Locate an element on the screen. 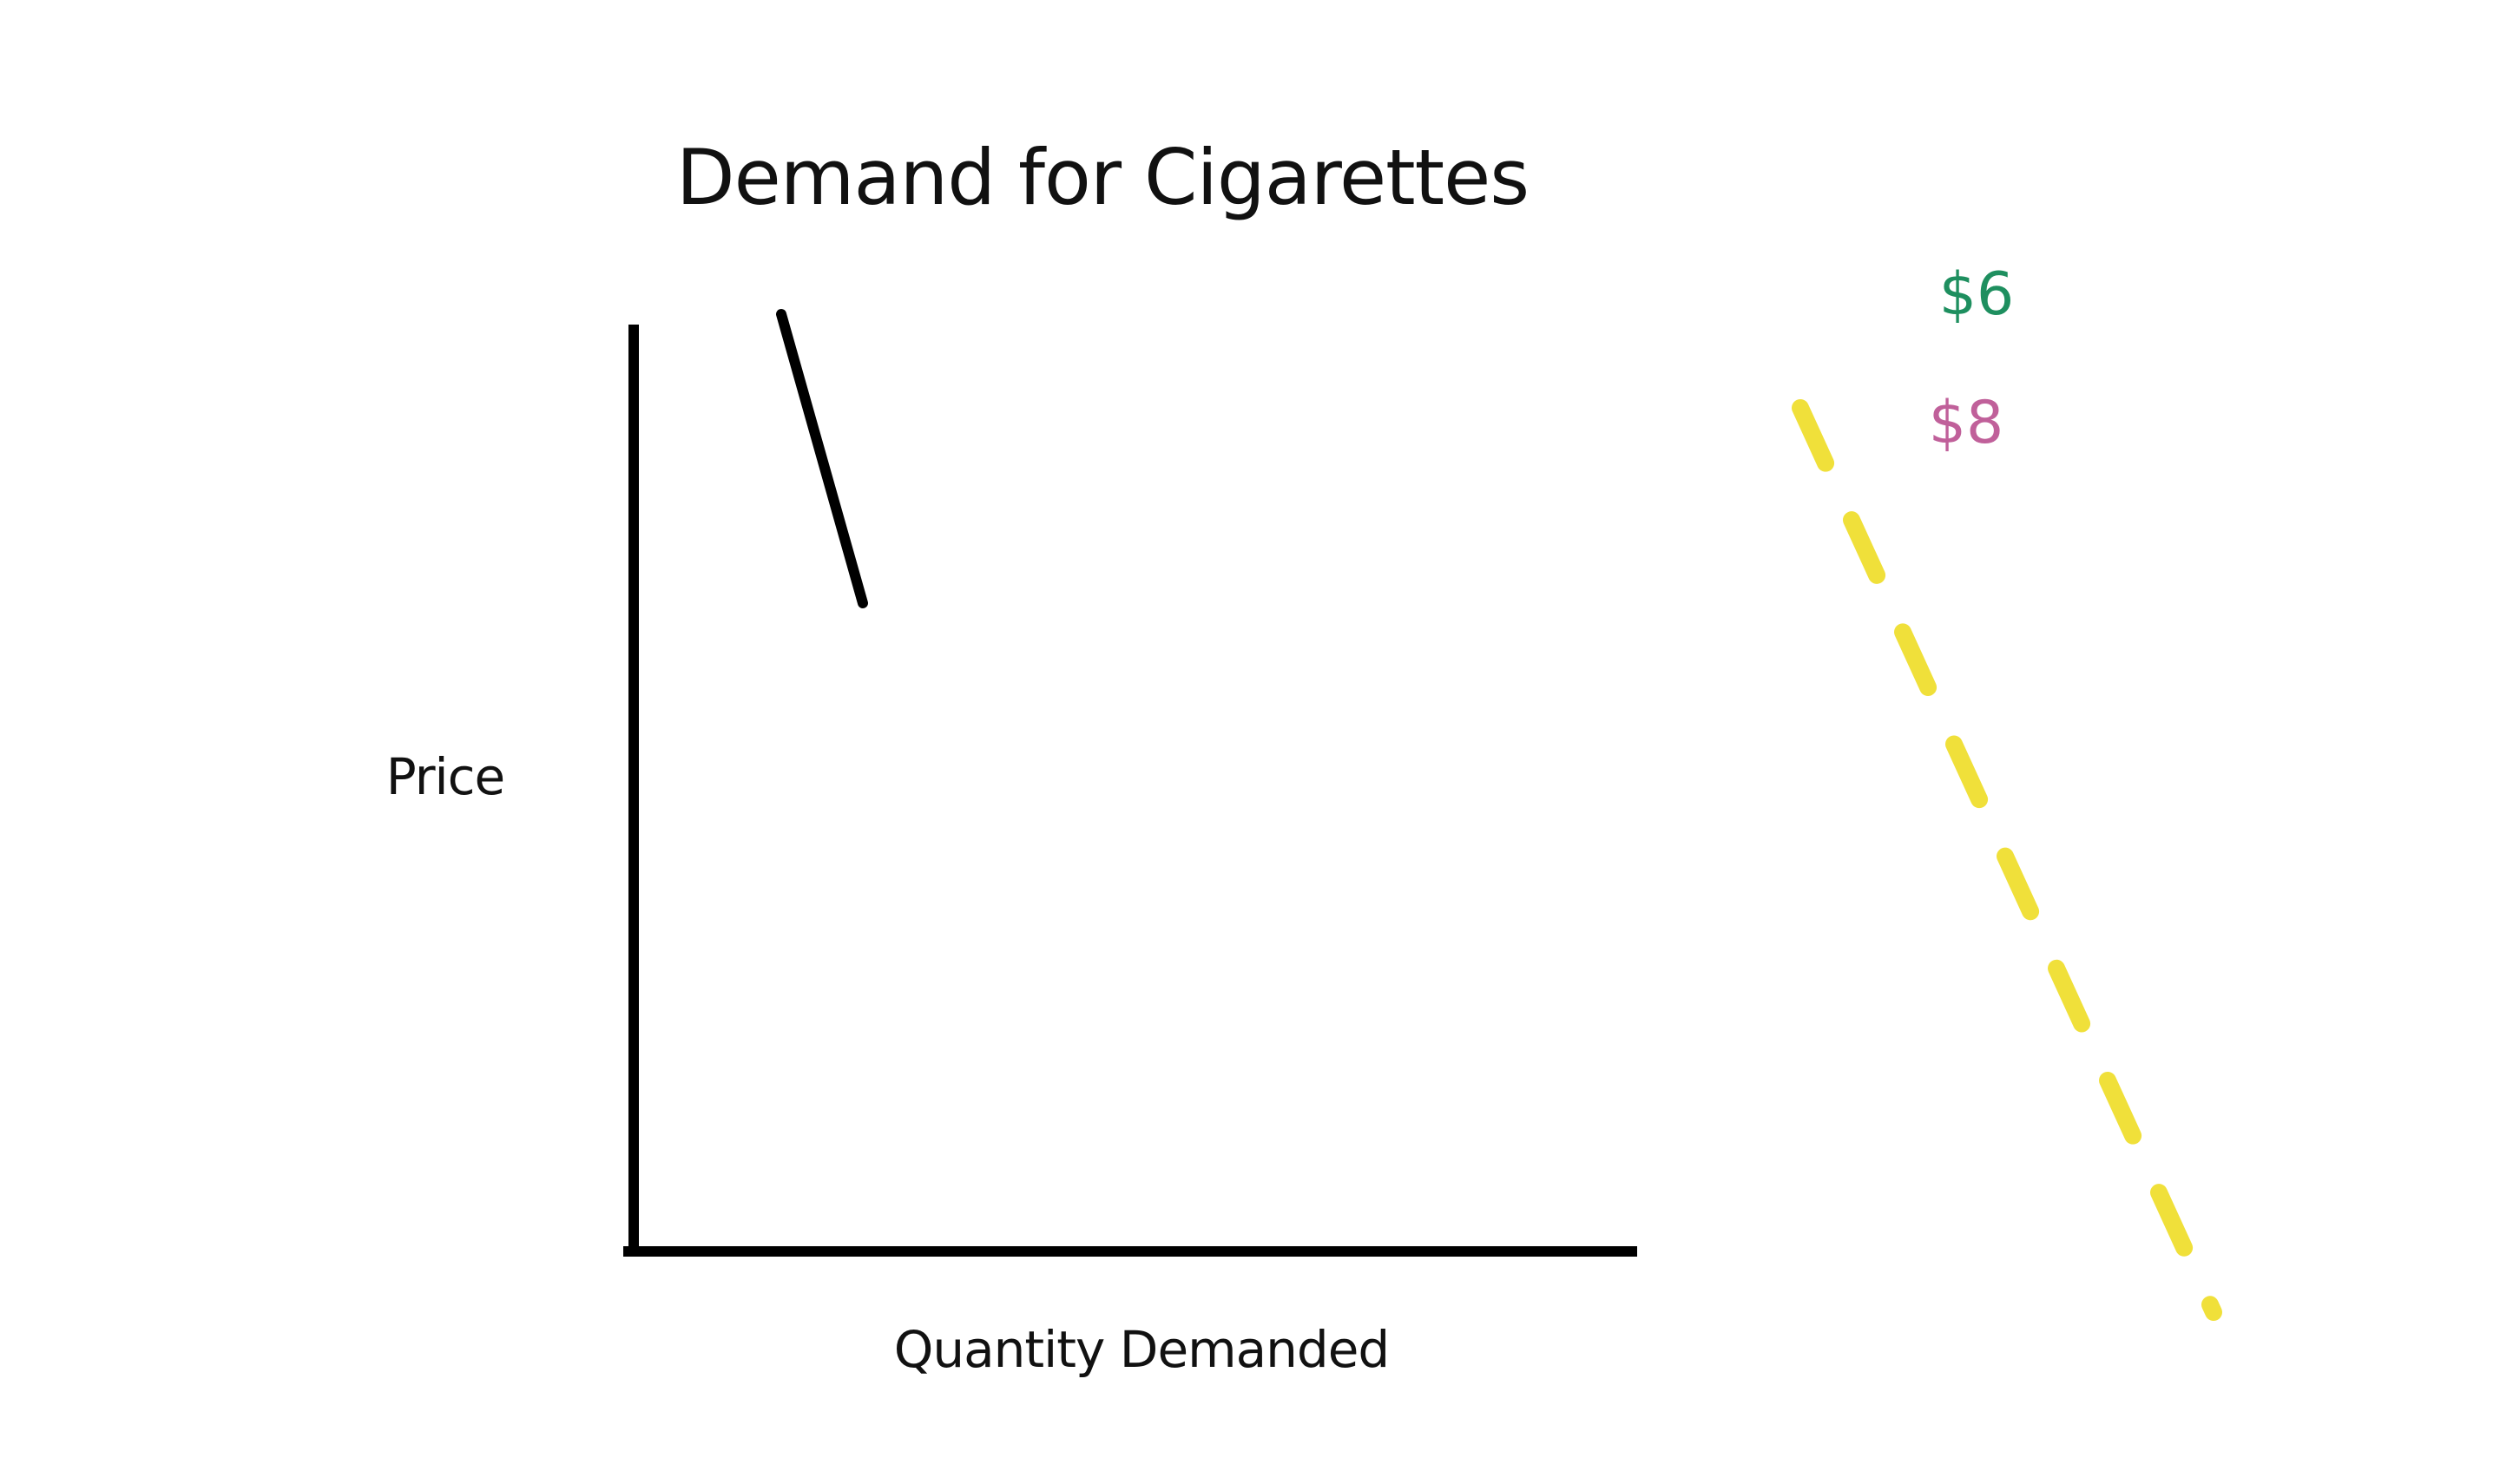 This screenshot has height=1484, width=2500. price-label-6: $6 is located at coordinates (1977, 294).